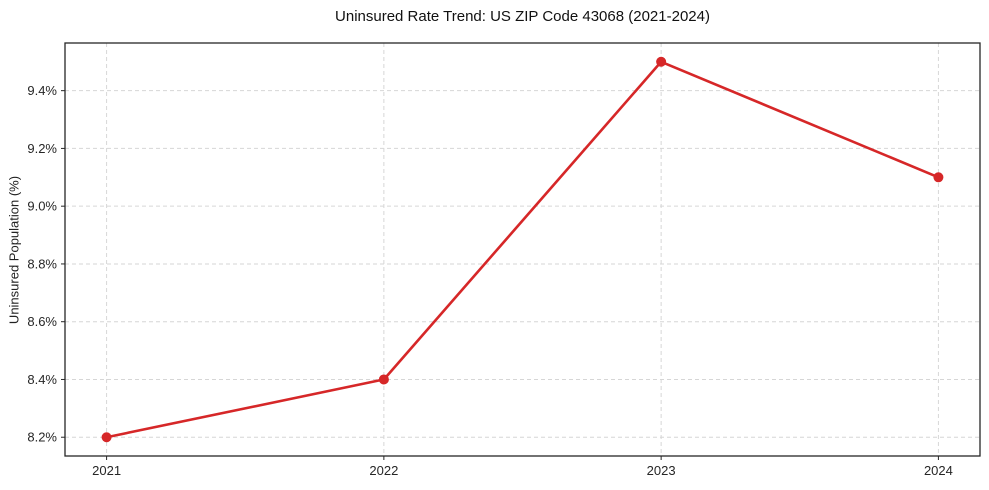  What do you see at coordinates (42, 90) in the screenshot?
I see `y-tick-label: 9.4%` at bounding box center [42, 90].